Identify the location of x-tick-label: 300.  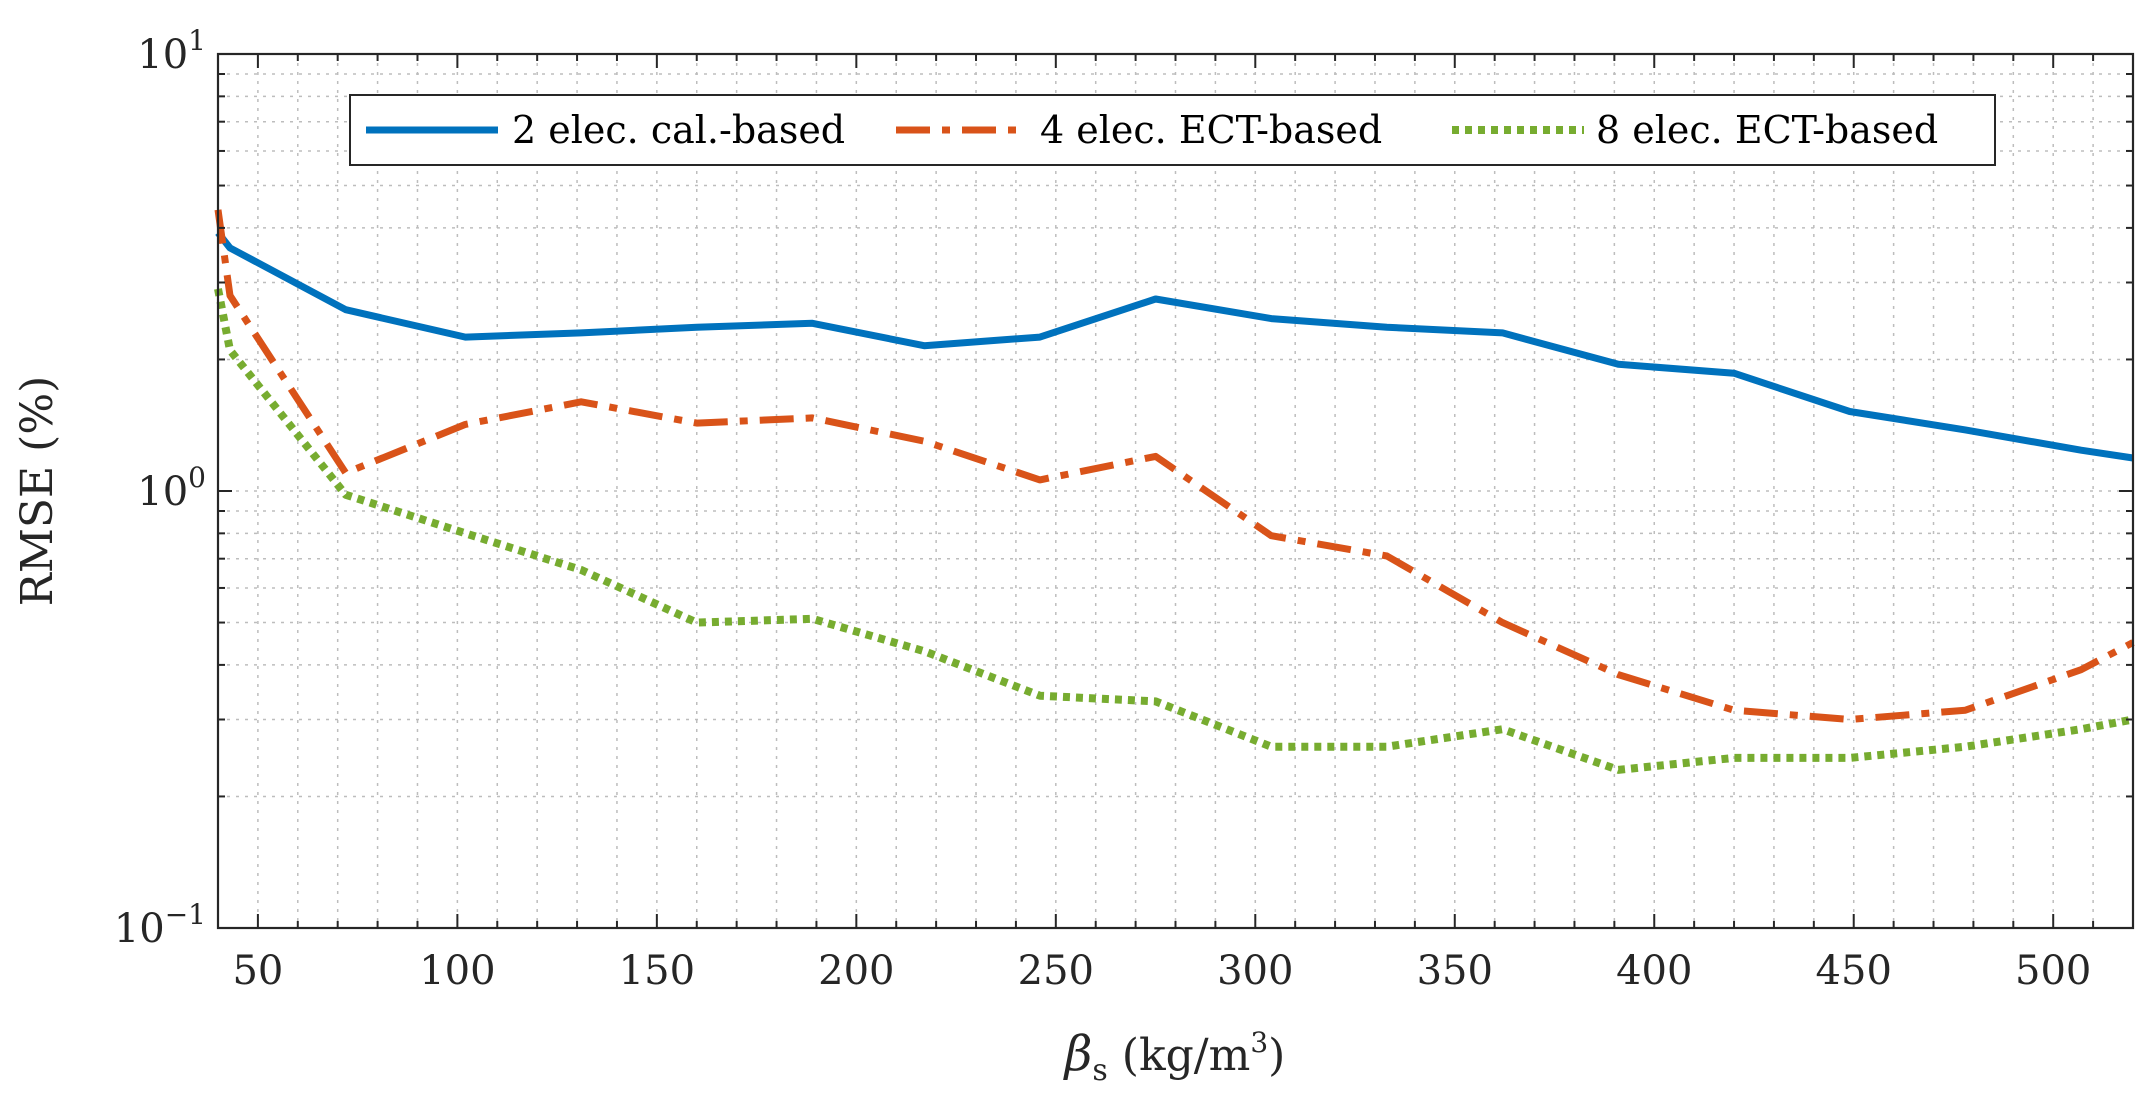
(1255, 971).